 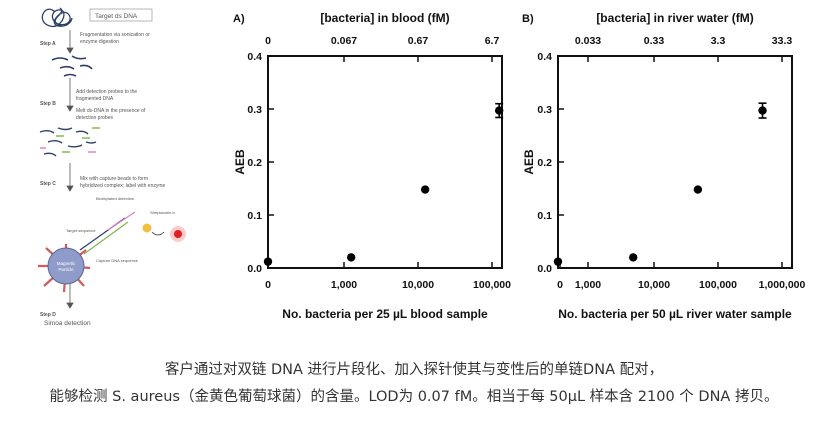 What do you see at coordinates (385, 162) in the screenshot?
I see `chart-a-plot-frame` at bounding box center [385, 162].